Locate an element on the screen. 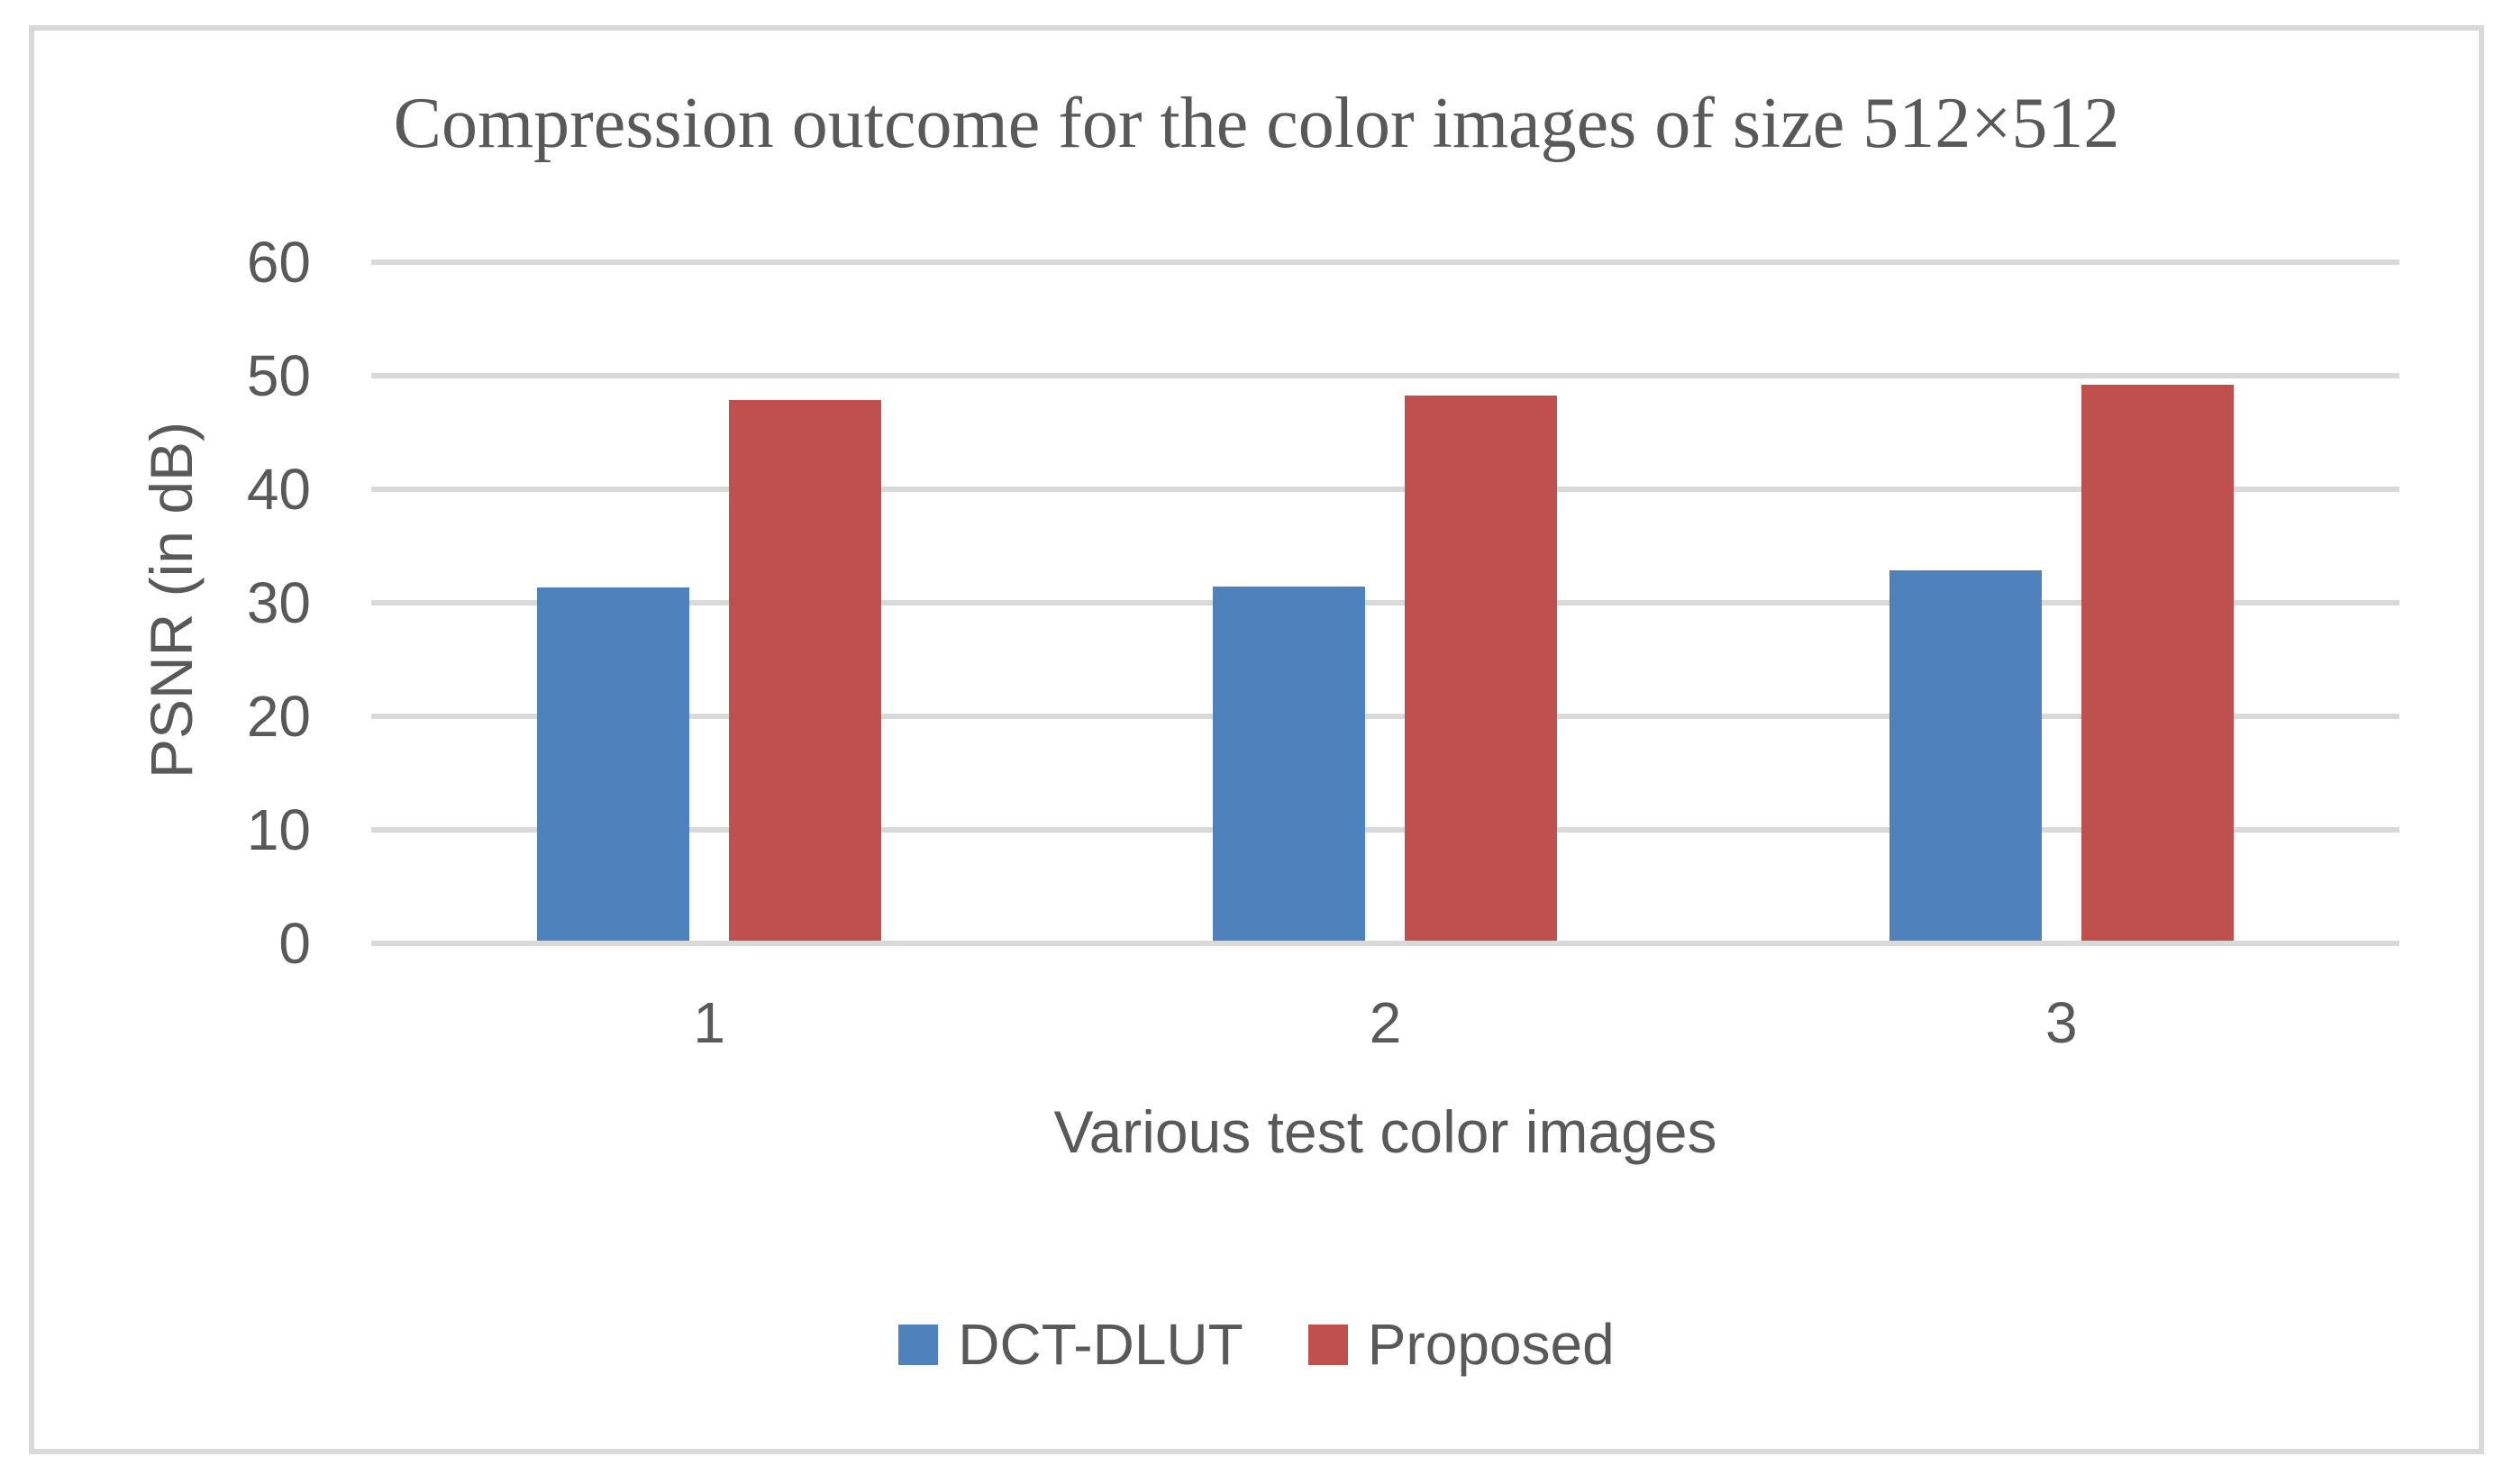 The height and width of the screenshot is (1484, 2513). y-axis-ticks: 0 10 20 30 40 50 60 is located at coordinates (155, 603).